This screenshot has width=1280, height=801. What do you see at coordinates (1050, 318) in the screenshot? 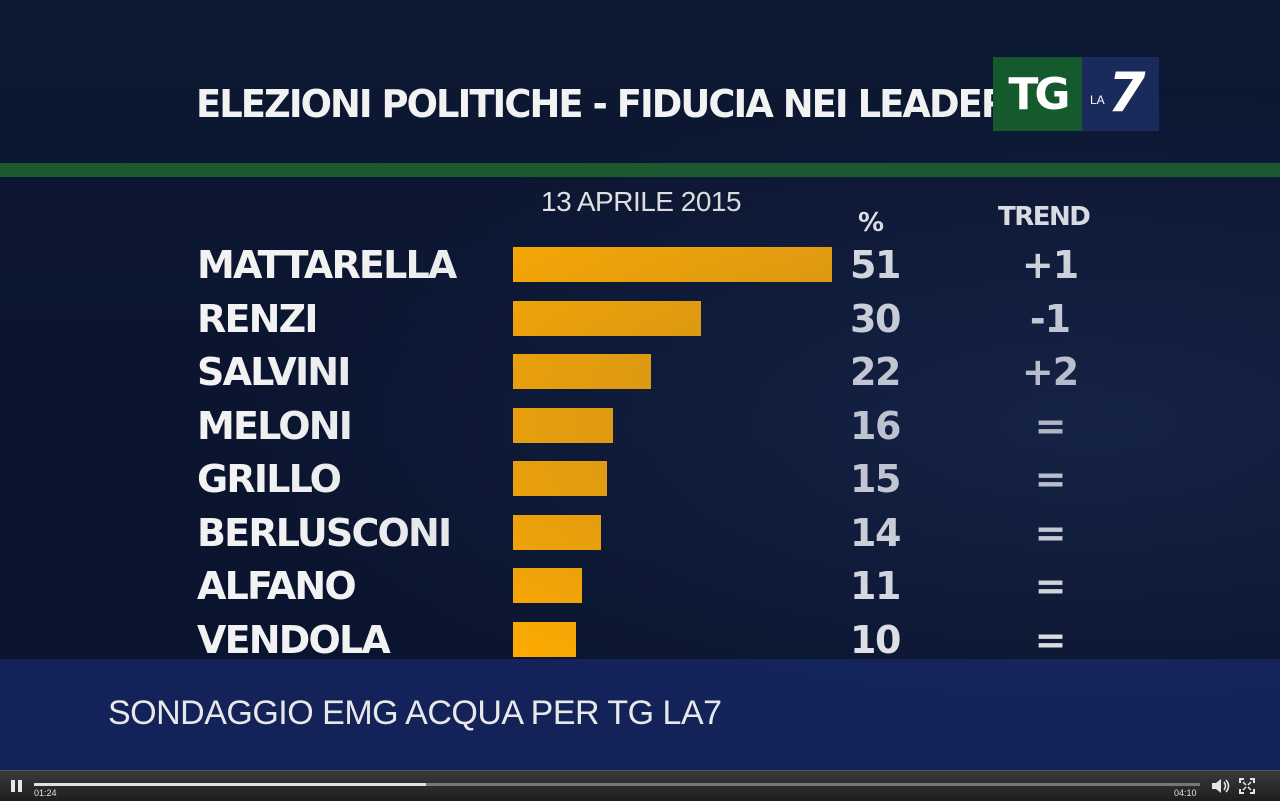
I see `trend-value: -1` at bounding box center [1050, 318].